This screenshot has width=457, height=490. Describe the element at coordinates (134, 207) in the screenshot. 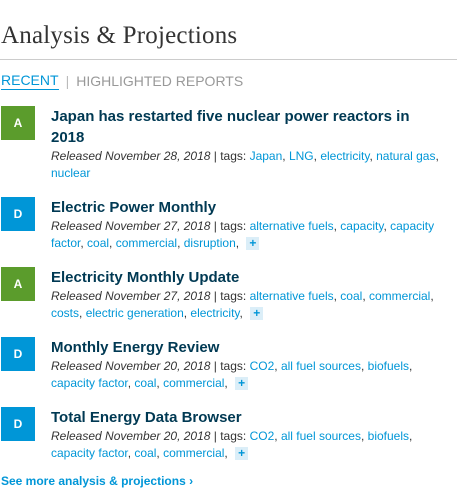

I see `report-title-link: Electric Power Monthly` at that location.